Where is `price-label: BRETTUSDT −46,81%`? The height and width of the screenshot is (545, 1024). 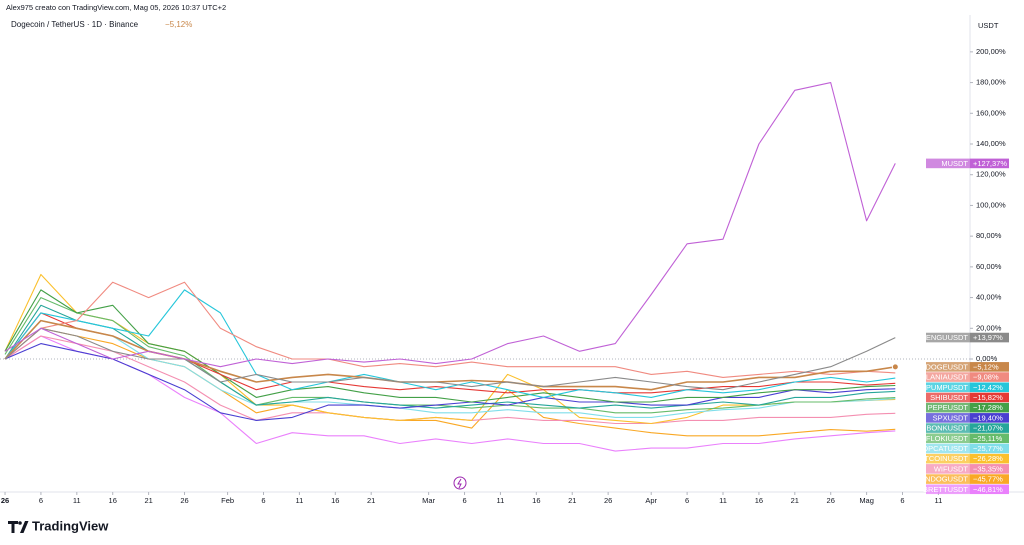
price-label: BRETTUSDT −46,81% is located at coordinates (966, 489).